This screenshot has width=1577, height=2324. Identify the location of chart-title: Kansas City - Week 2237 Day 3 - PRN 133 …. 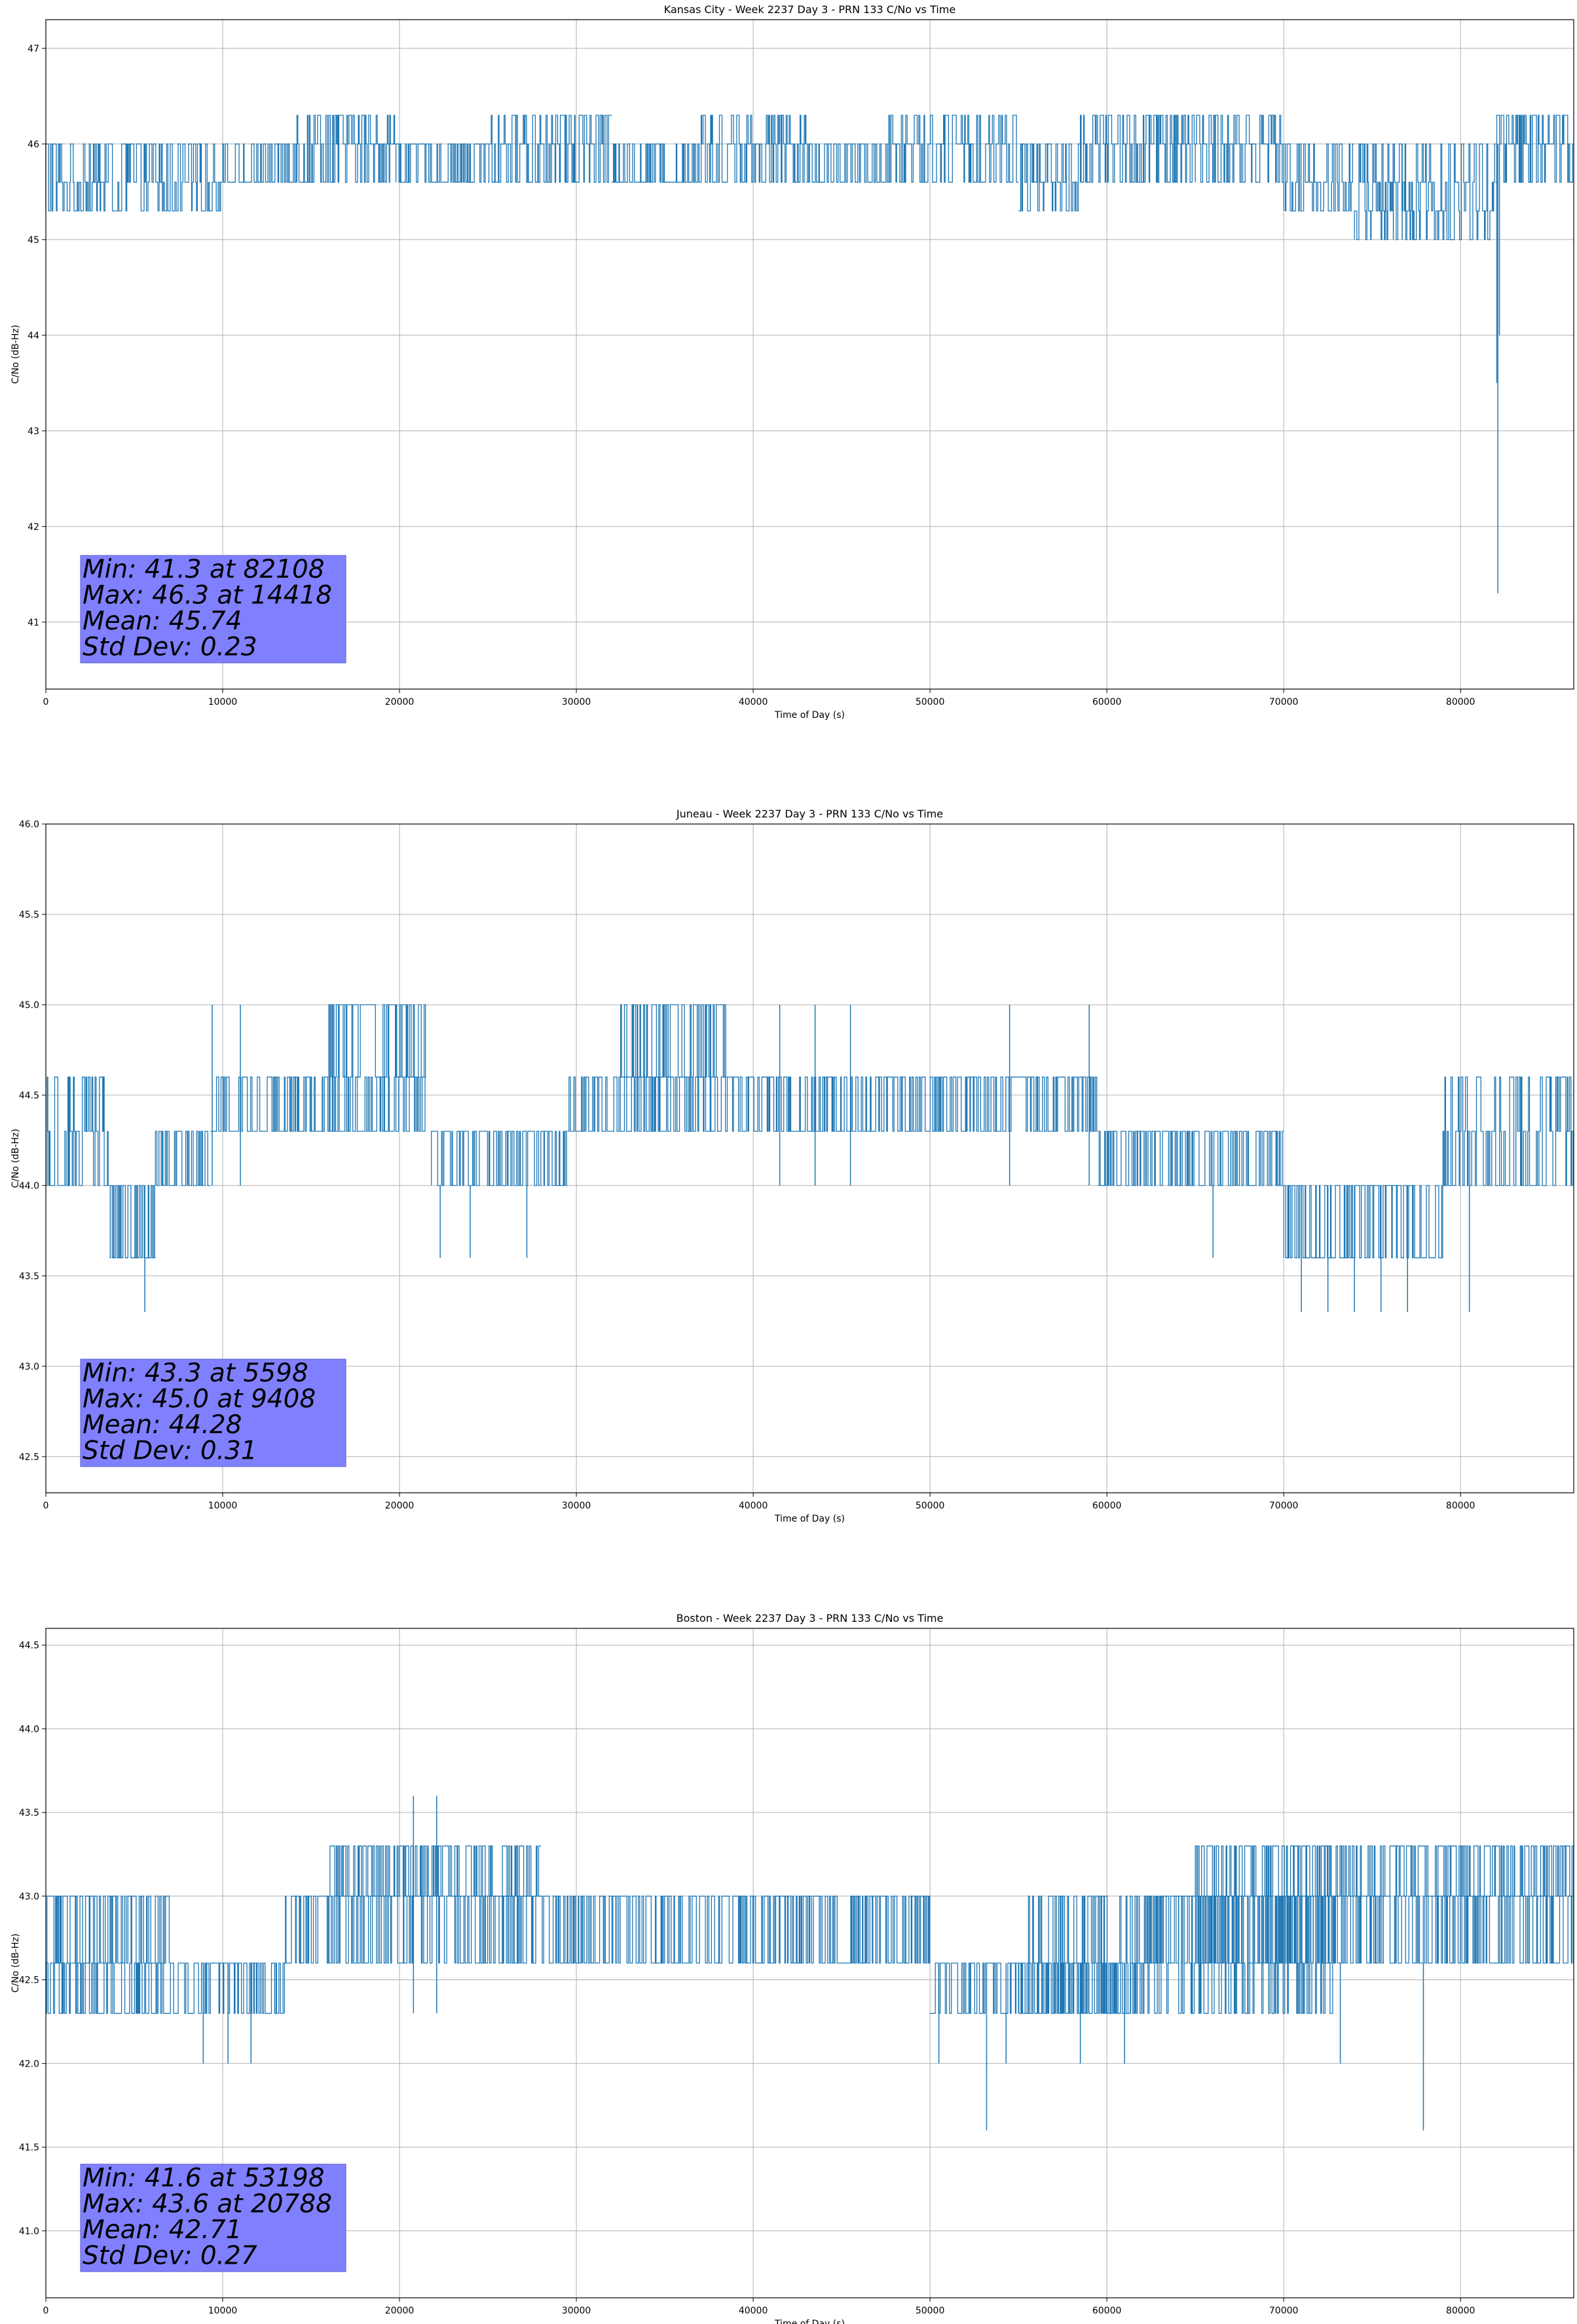
(809, 9).